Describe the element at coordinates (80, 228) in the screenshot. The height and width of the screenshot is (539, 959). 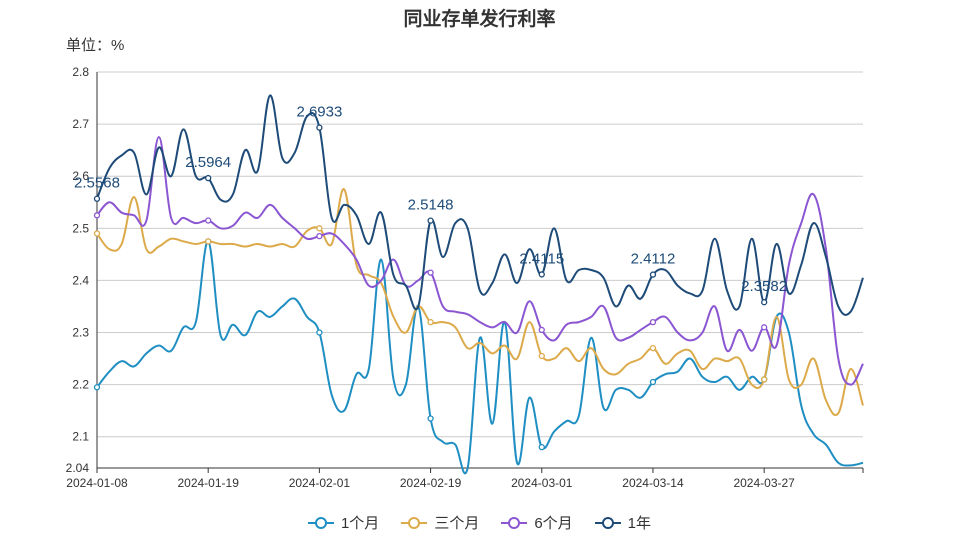
I see `y-tick-label: 2.5` at that location.